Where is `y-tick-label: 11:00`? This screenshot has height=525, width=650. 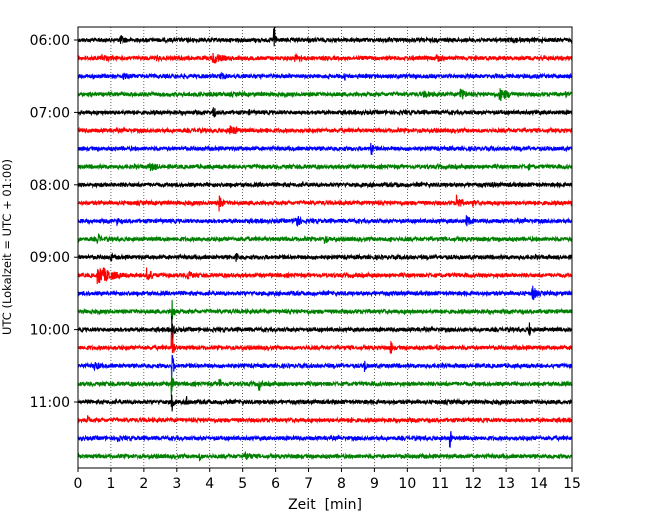
y-tick-label: 11:00 is located at coordinates (50, 403).